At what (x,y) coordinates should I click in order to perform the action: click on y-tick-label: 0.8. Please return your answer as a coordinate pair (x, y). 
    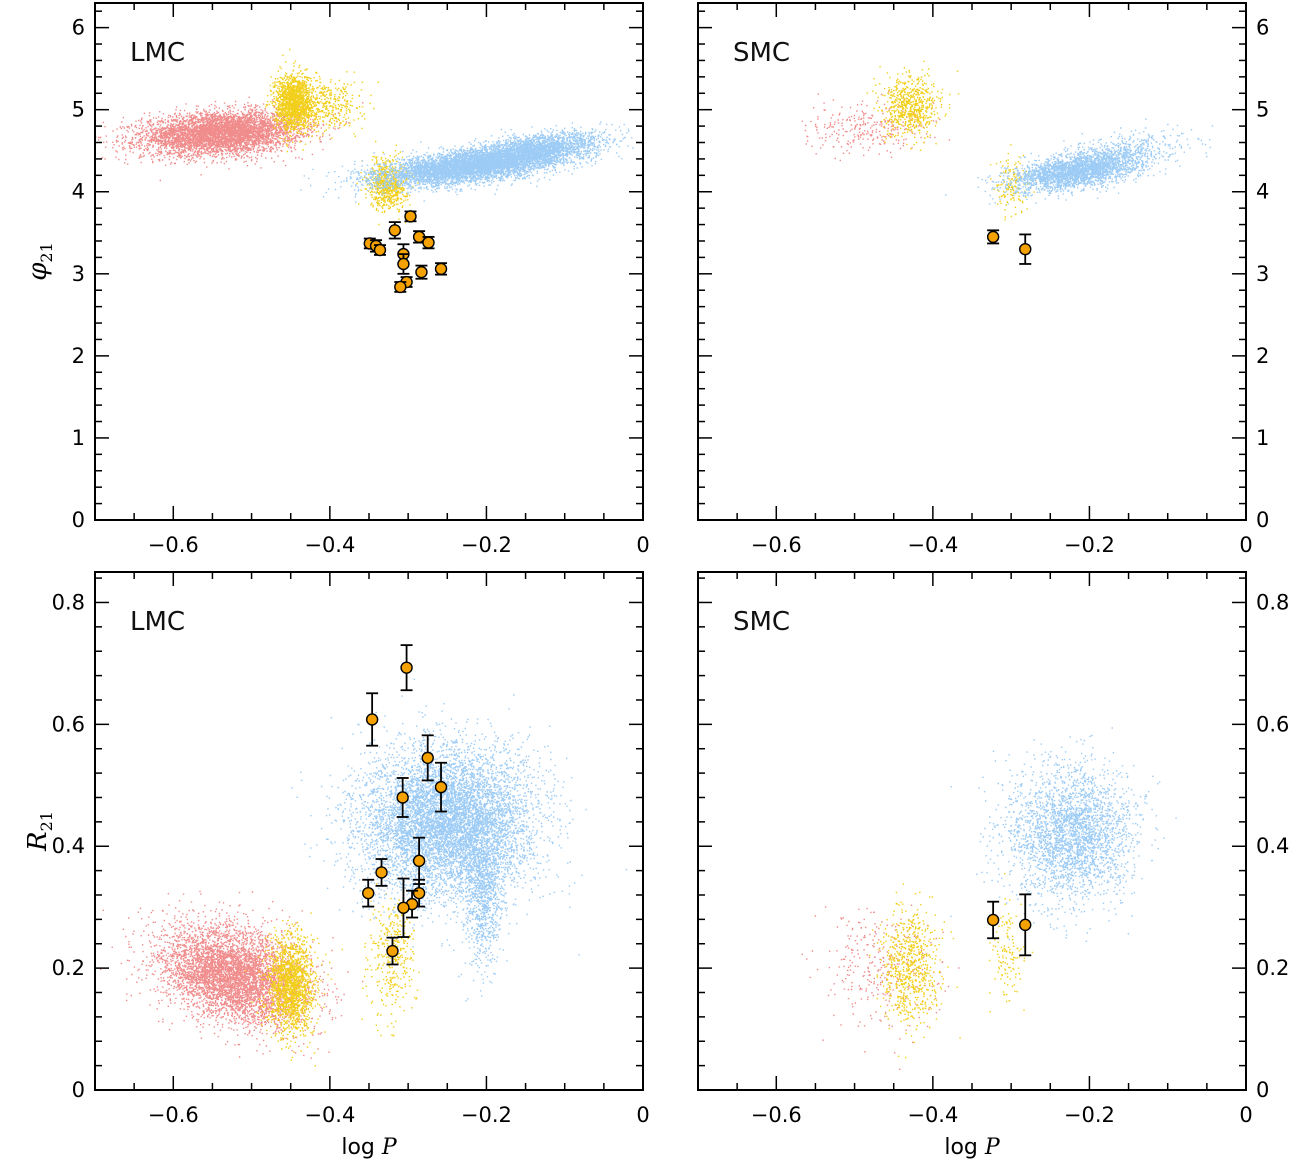
    Looking at the image, I should click on (68, 602).